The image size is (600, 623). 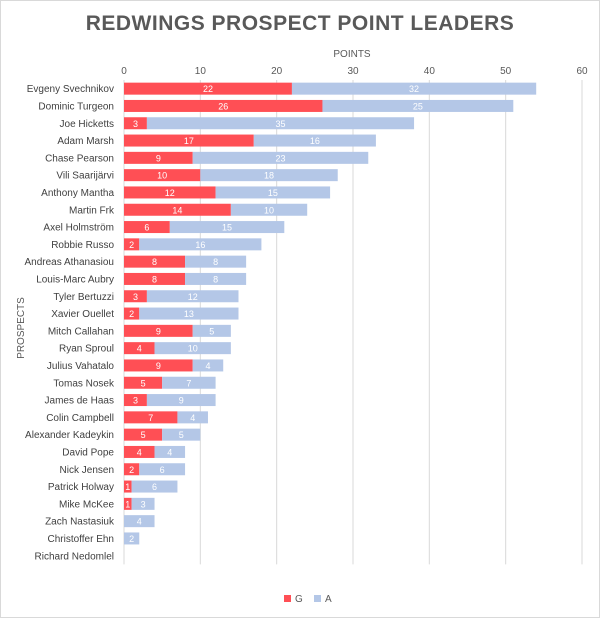 What do you see at coordinates (74, 556) in the screenshot?
I see `category-label: Richard Nedomlel` at bounding box center [74, 556].